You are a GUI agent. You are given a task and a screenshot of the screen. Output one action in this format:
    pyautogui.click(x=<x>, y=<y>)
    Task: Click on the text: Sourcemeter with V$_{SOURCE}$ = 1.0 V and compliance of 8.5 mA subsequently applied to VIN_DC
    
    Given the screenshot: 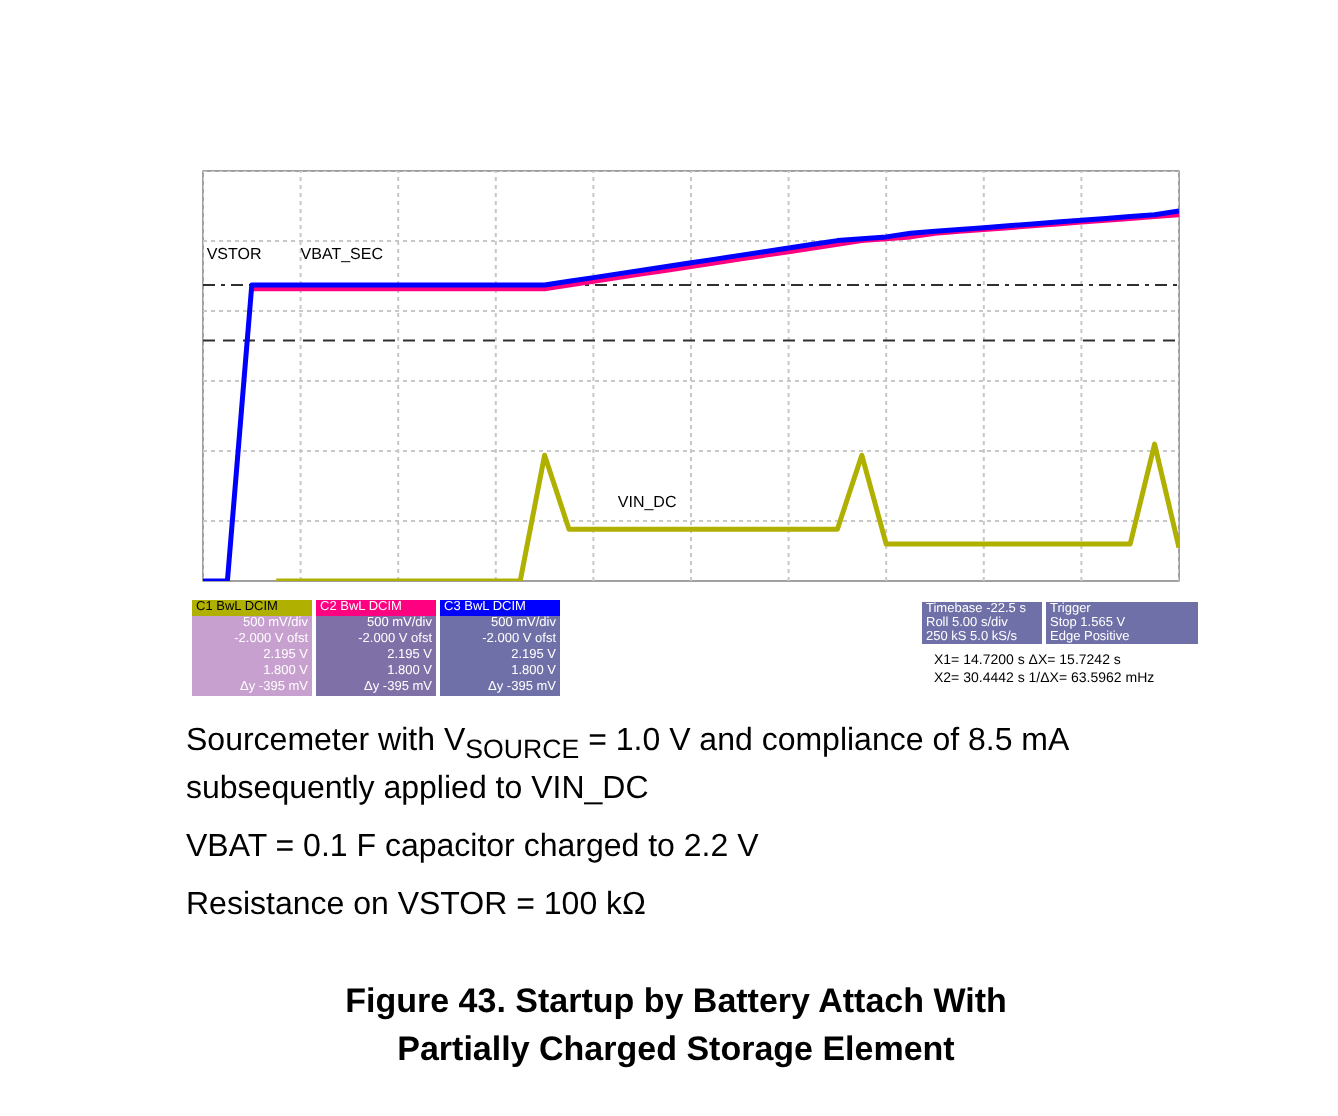 What is the action you would take?
    pyautogui.click(x=628, y=766)
    